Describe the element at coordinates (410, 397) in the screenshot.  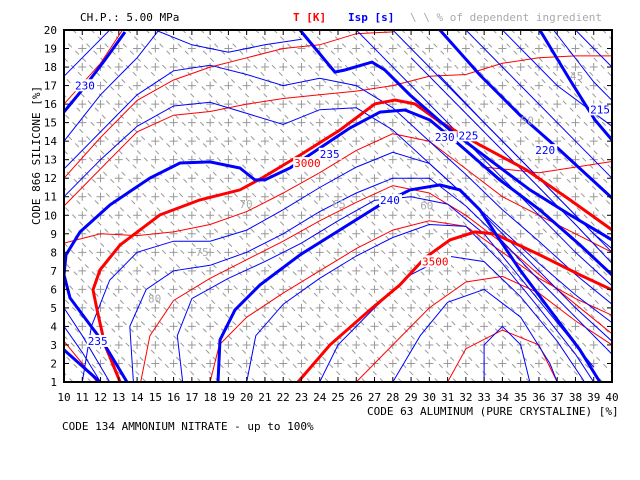
I see `x-tick-label: 29` at that location.